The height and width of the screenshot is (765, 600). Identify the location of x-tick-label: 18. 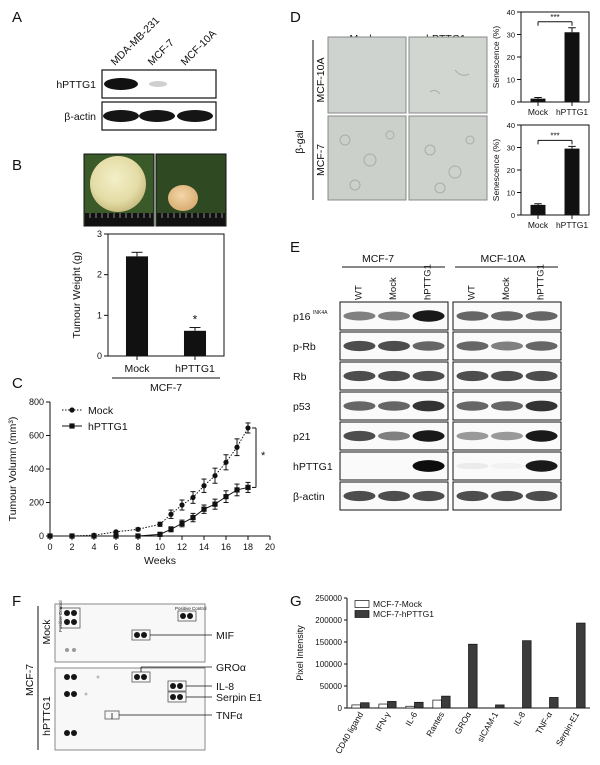
(248, 547).